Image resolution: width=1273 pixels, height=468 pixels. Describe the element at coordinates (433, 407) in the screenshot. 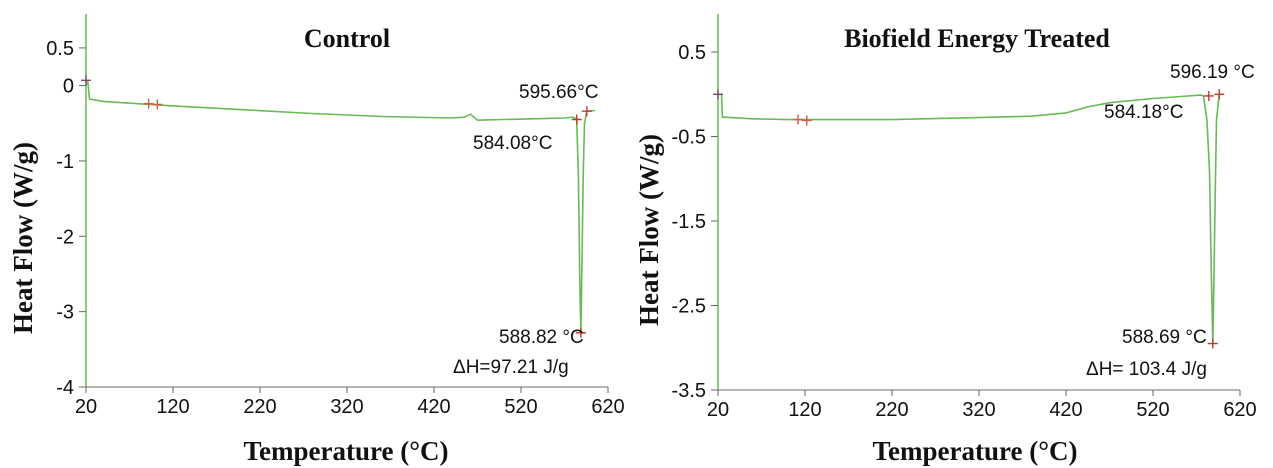

I see `control-x-tick-label: 420` at that location.